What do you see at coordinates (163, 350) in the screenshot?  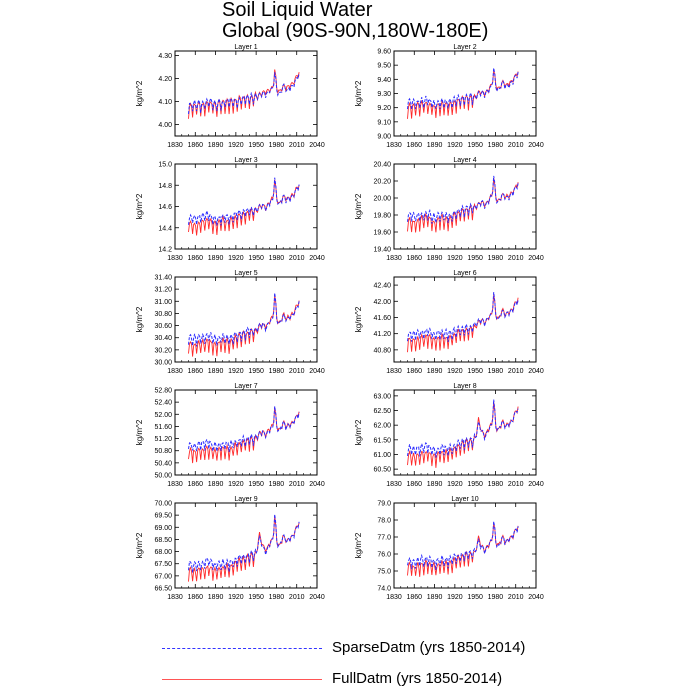 I see `y-tick-label: 30.20` at bounding box center [163, 350].